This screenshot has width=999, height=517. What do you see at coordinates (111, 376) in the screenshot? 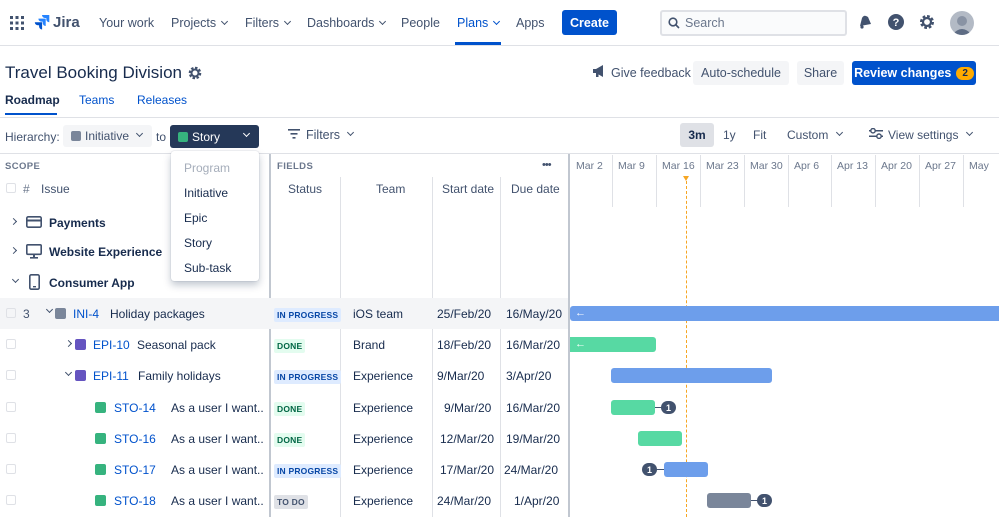
I see `issue-key: EPI-11` at bounding box center [111, 376].